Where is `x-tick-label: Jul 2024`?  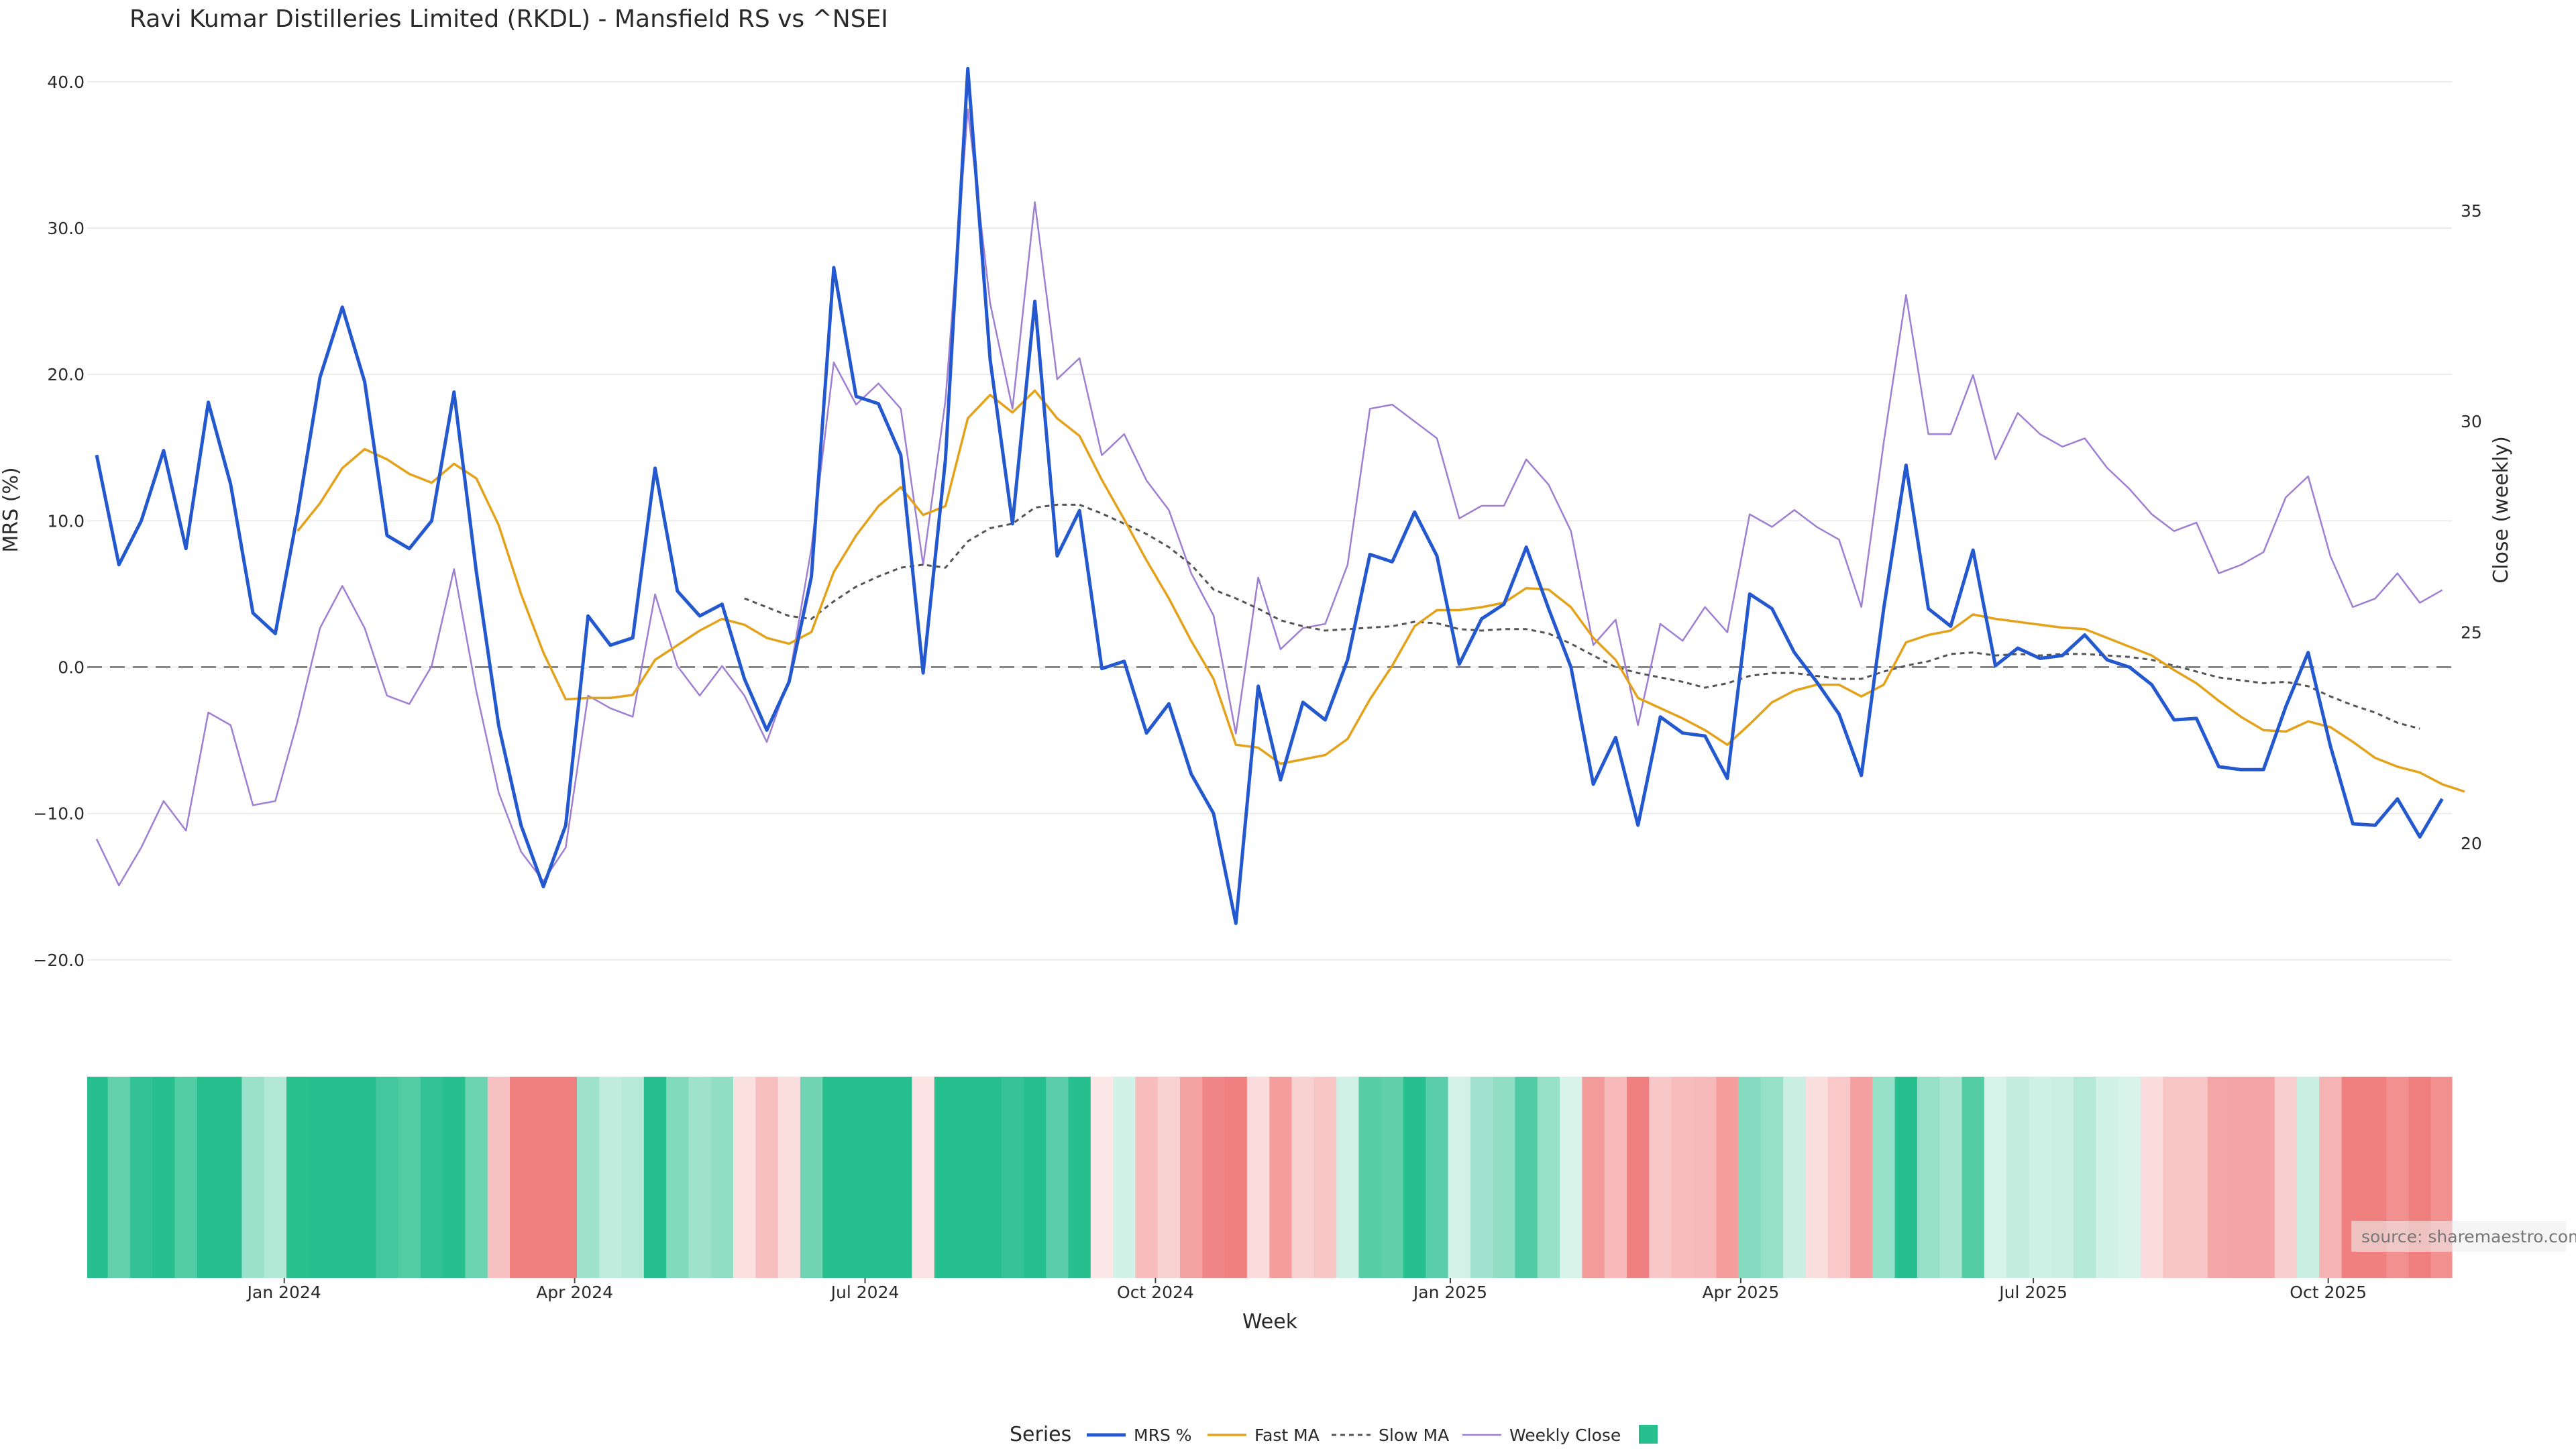 x-tick-label: Jul 2024 is located at coordinates (865, 1292).